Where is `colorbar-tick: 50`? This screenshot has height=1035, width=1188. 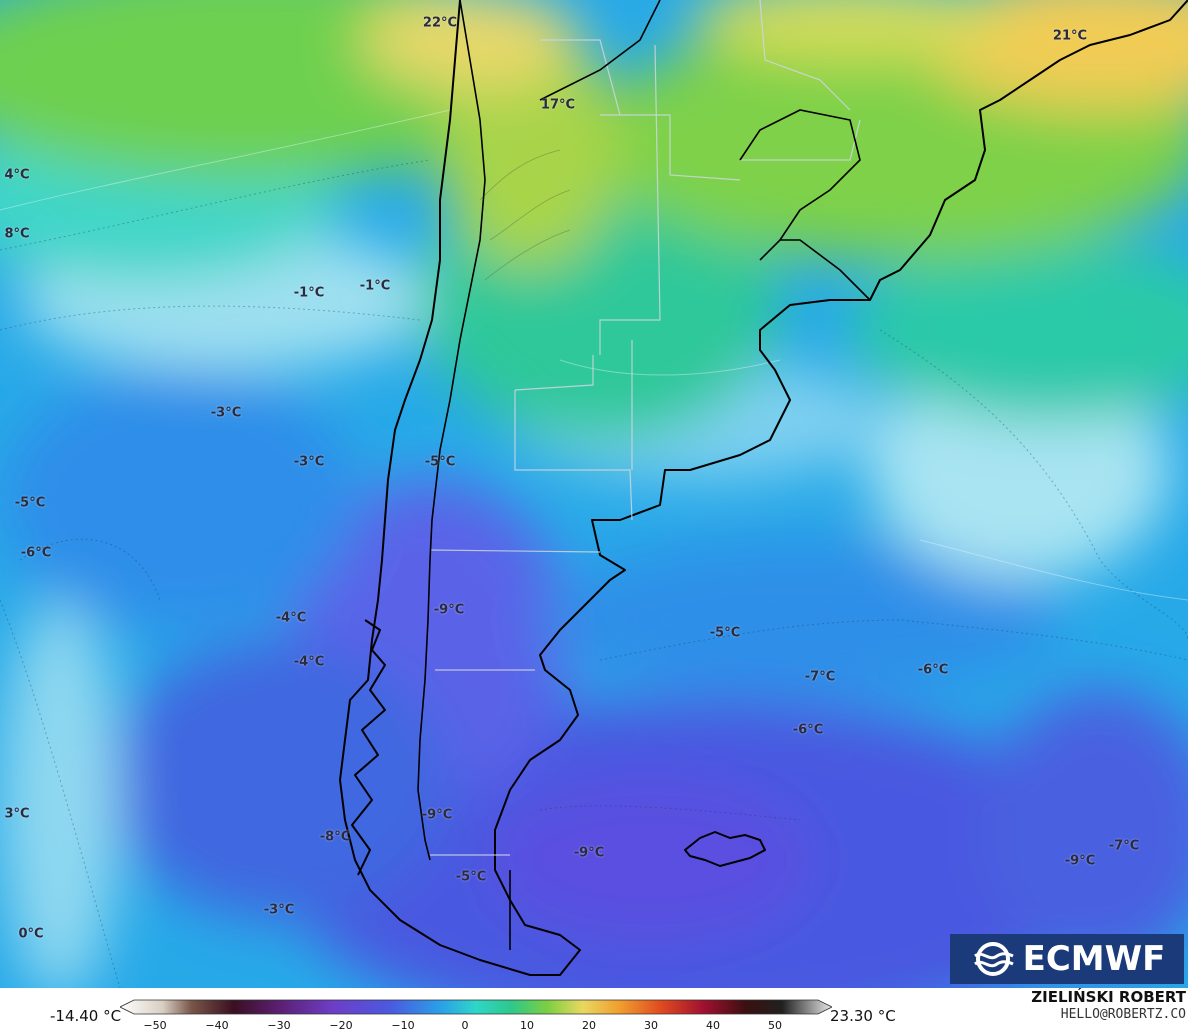 colorbar-tick: 50 is located at coordinates (775, 1025).